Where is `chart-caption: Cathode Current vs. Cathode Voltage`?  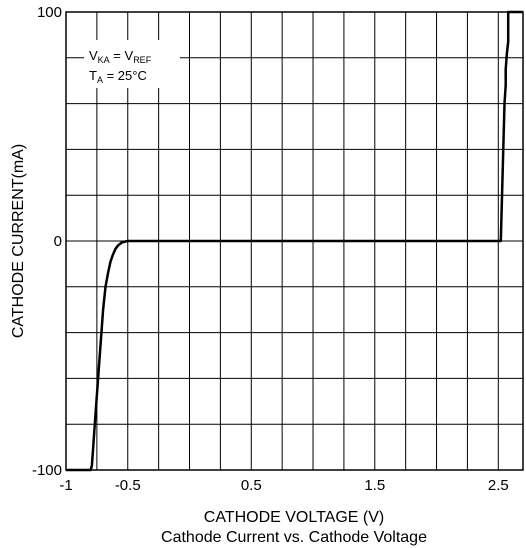 chart-caption: Cathode Current vs. Cathode Voltage is located at coordinates (294, 537).